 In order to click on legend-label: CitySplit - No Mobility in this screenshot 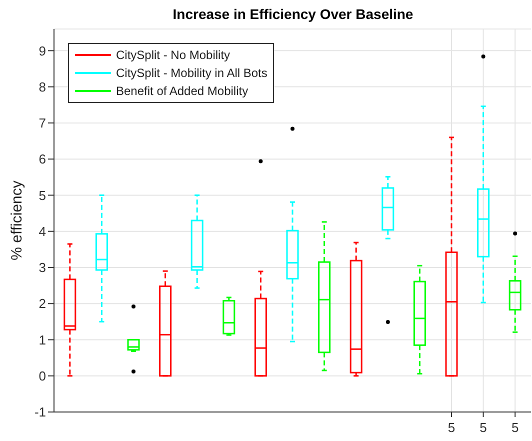, I will do `click(173, 55)`.